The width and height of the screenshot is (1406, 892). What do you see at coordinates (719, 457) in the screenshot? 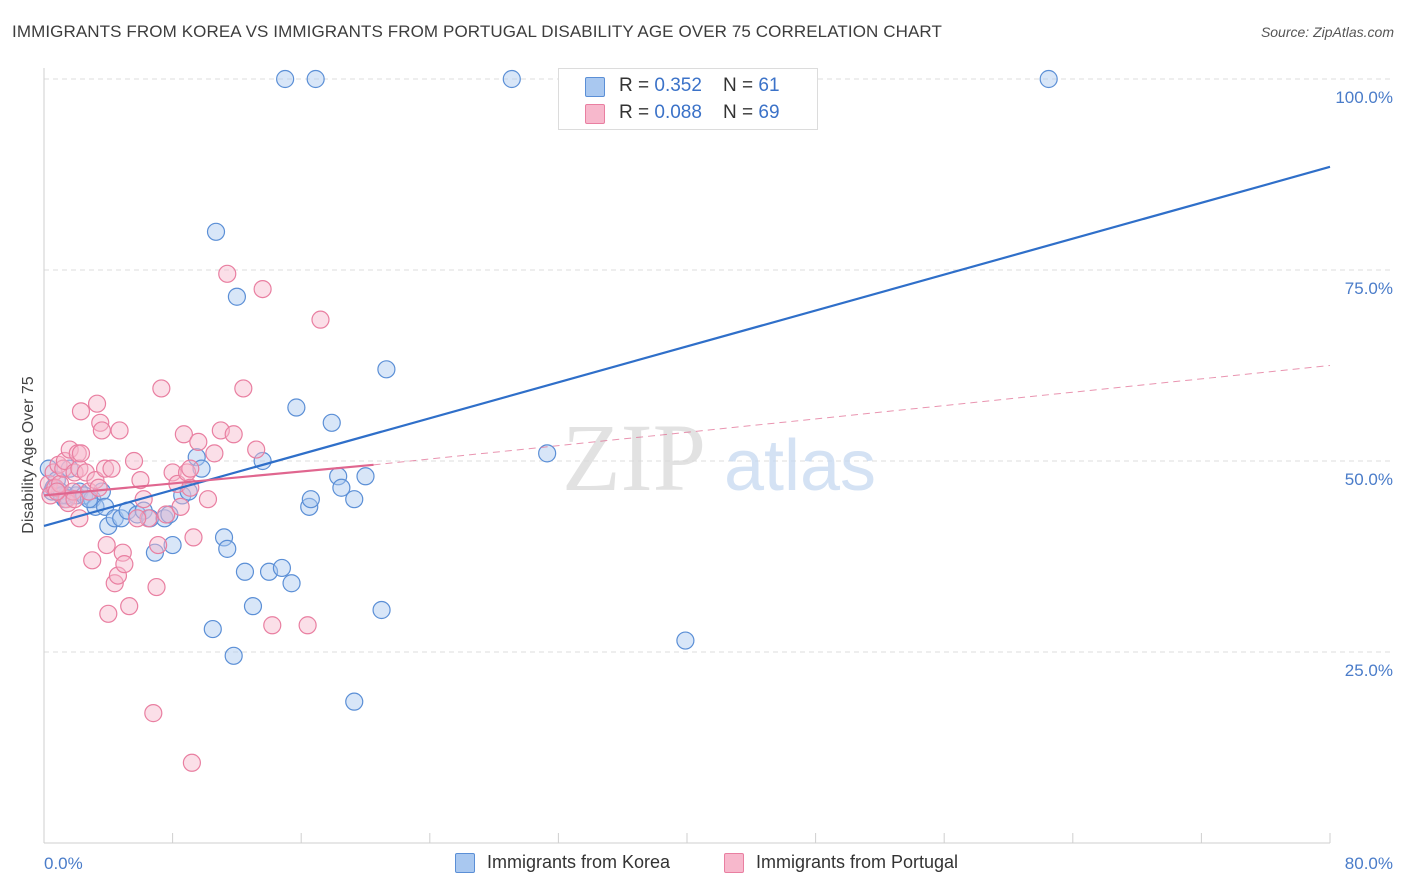
I see `watermark: ZIP atlas` at bounding box center [719, 457].